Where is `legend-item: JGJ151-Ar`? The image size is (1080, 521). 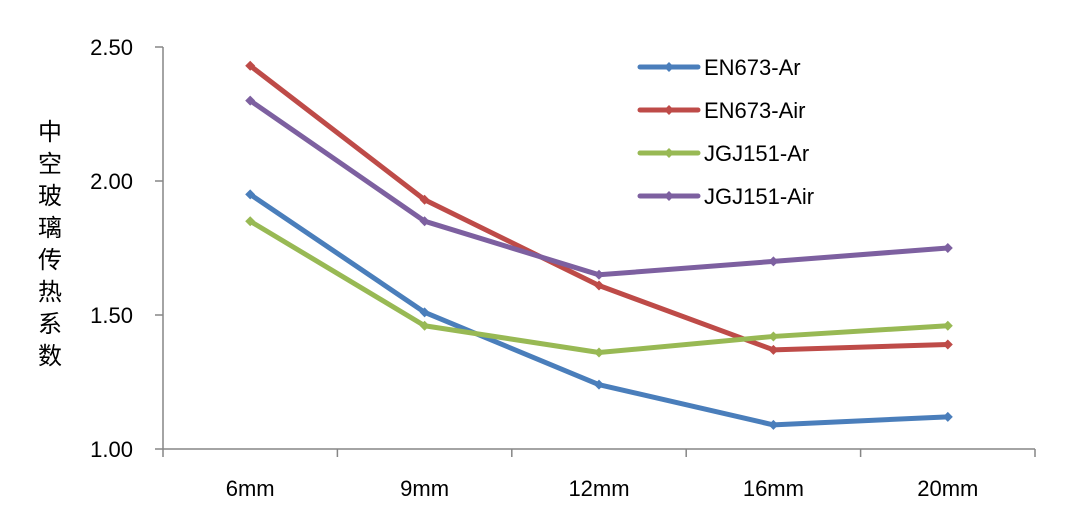 legend-item: JGJ151-Ar is located at coordinates (723, 153).